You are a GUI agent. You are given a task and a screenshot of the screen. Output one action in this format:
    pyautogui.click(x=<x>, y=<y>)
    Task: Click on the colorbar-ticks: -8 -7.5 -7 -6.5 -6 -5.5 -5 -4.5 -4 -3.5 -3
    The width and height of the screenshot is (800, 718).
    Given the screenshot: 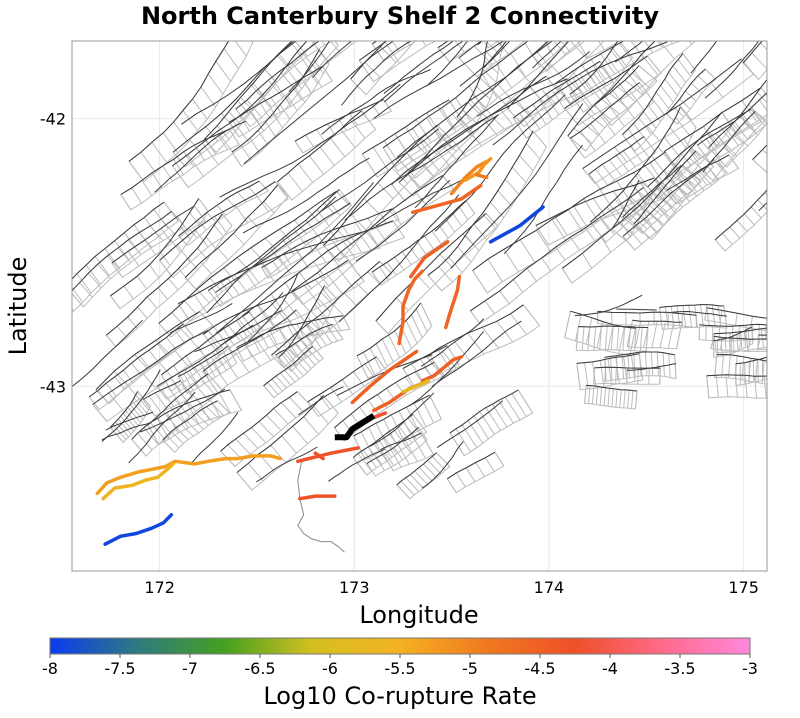 What is the action you would take?
    pyautogui.click(x=400, y=666)
    